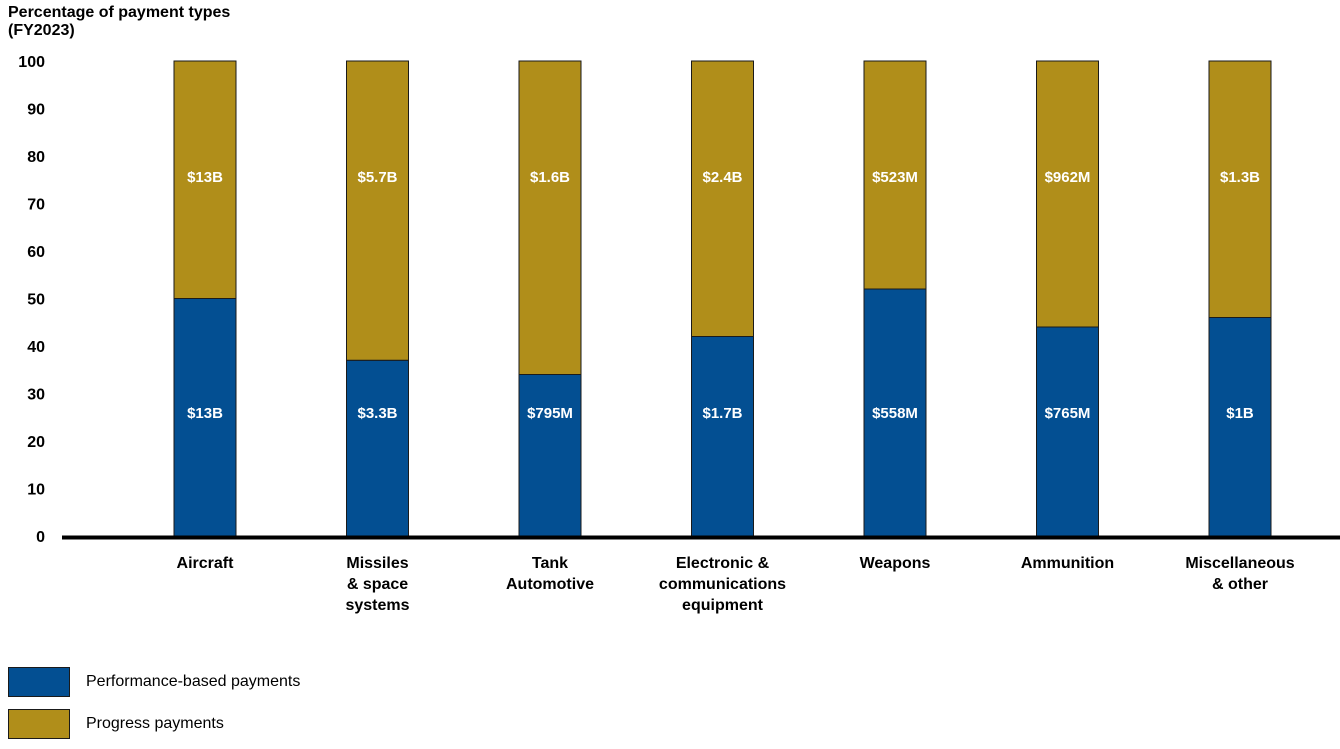 Image resolution: width=1340 pixels, height=749 pixels. Describe the element at coordinates (550, 563) in the screenshot. I see `x-tick-label-line: Tank` at that location.